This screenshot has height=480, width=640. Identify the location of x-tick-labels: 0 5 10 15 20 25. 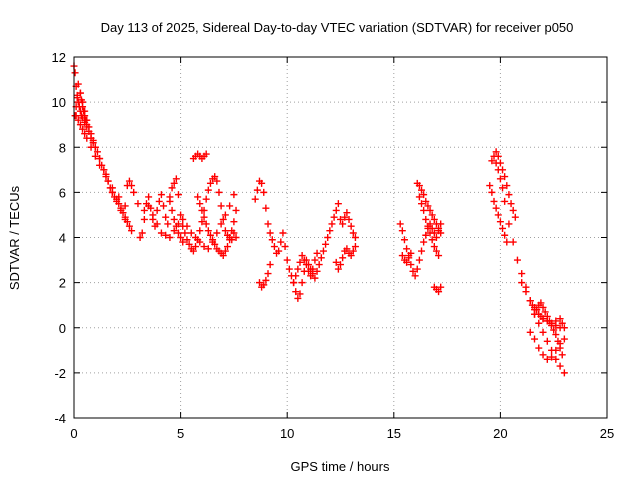
(342, 433).